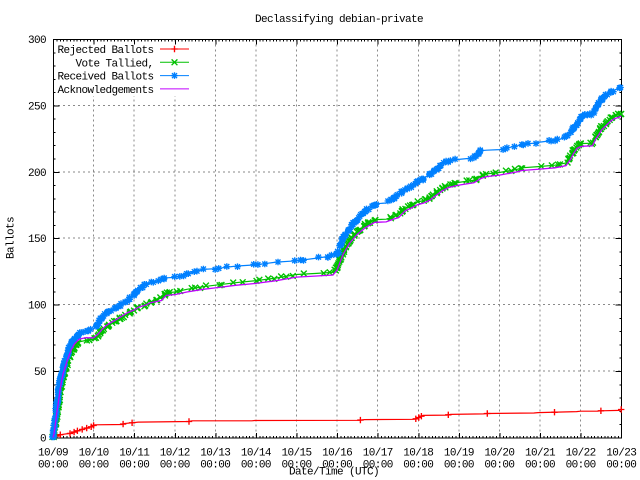 This screenshot has width=640, height=480. What do you see at coordinates (499, 454) in the screenshot?
I see `svg-text: 10/20` at bounding box center [499, 454].